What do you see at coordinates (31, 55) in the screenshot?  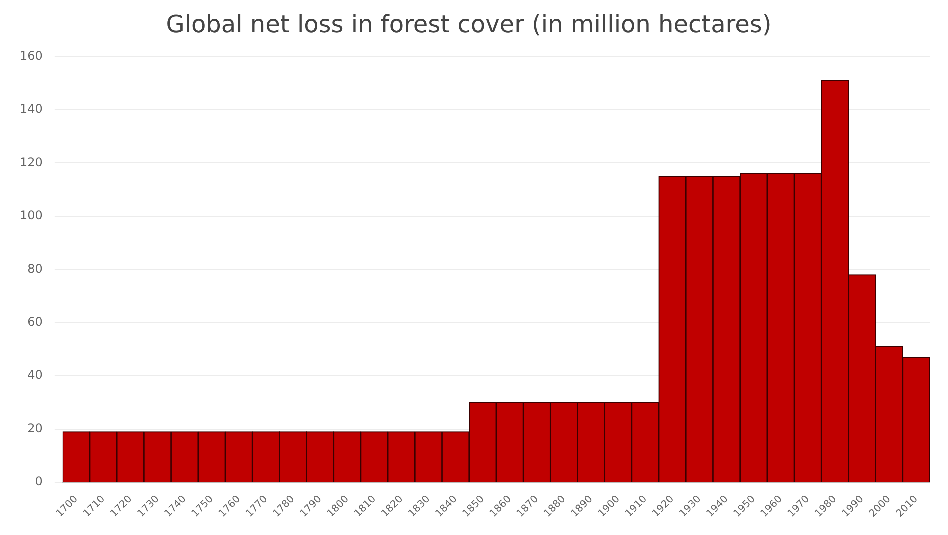 I see `y-tick-label: 160` at bounding box center [31, 55].